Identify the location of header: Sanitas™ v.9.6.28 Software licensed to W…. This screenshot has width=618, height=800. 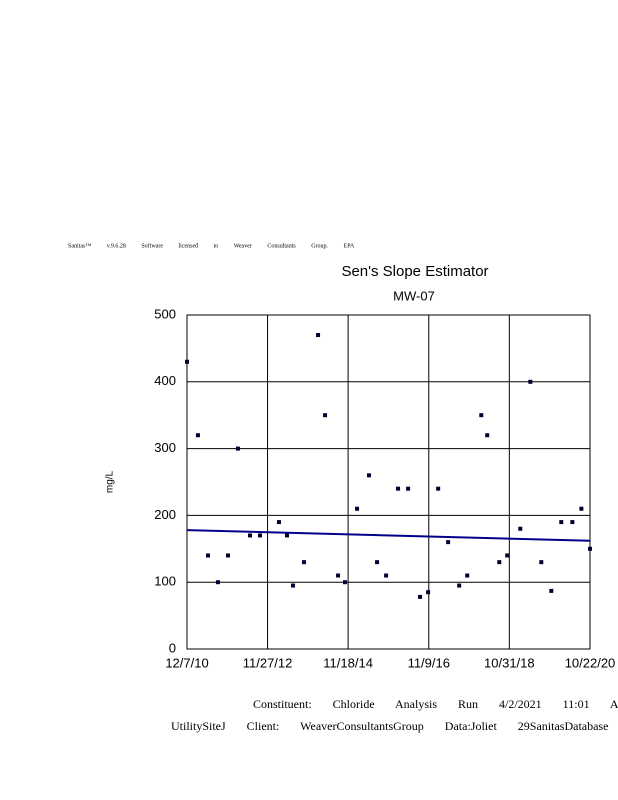
(211, 245).